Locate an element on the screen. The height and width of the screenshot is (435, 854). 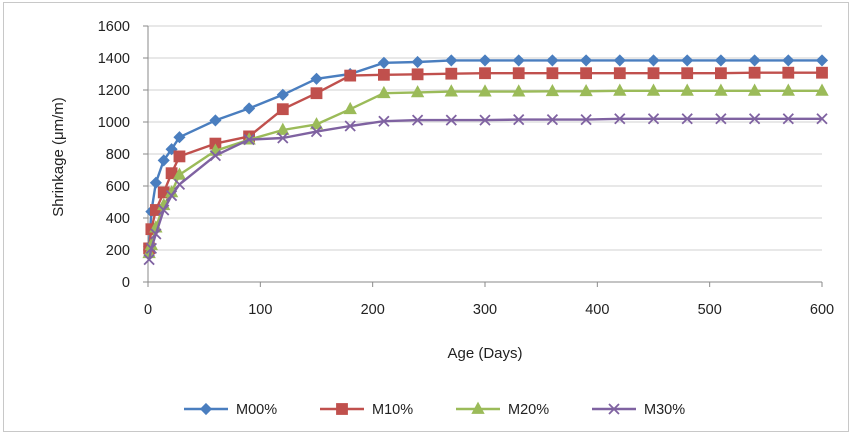
x-tick-label: 100 is located at coordinates (260, 310).